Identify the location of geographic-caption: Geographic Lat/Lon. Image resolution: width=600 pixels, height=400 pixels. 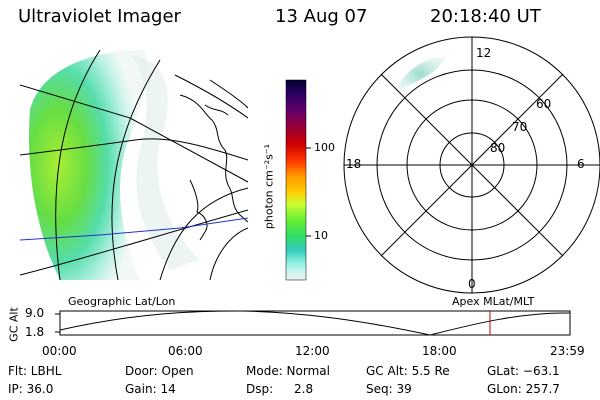
(122, 301).